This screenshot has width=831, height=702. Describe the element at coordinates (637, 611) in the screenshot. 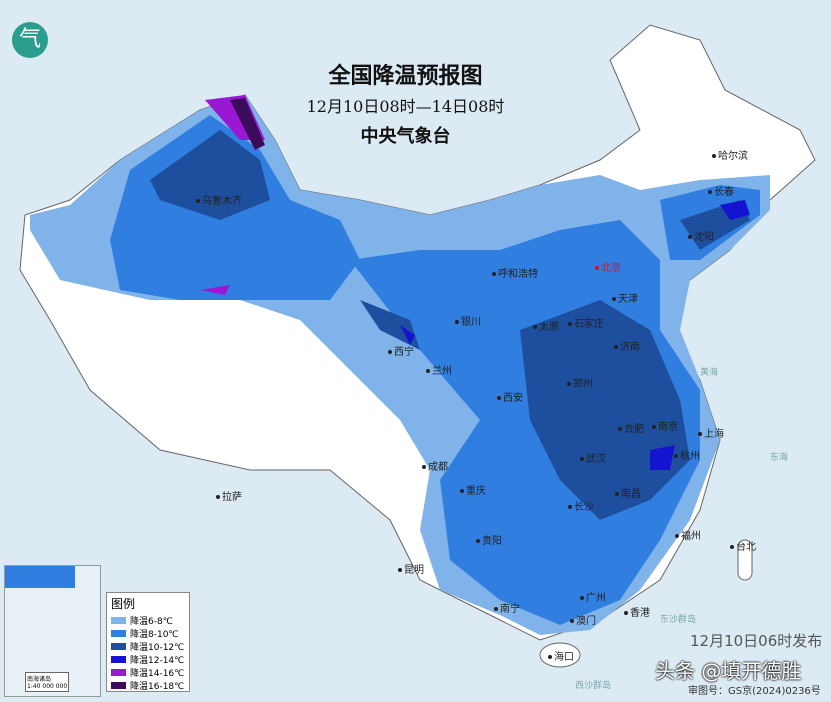

I see `city-label: 香港` at that location.